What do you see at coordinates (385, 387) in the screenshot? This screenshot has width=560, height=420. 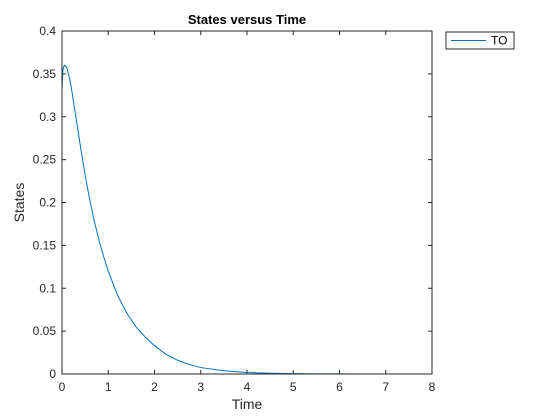 I see `x-tick-label: 7` at bounding box center [385, 387].